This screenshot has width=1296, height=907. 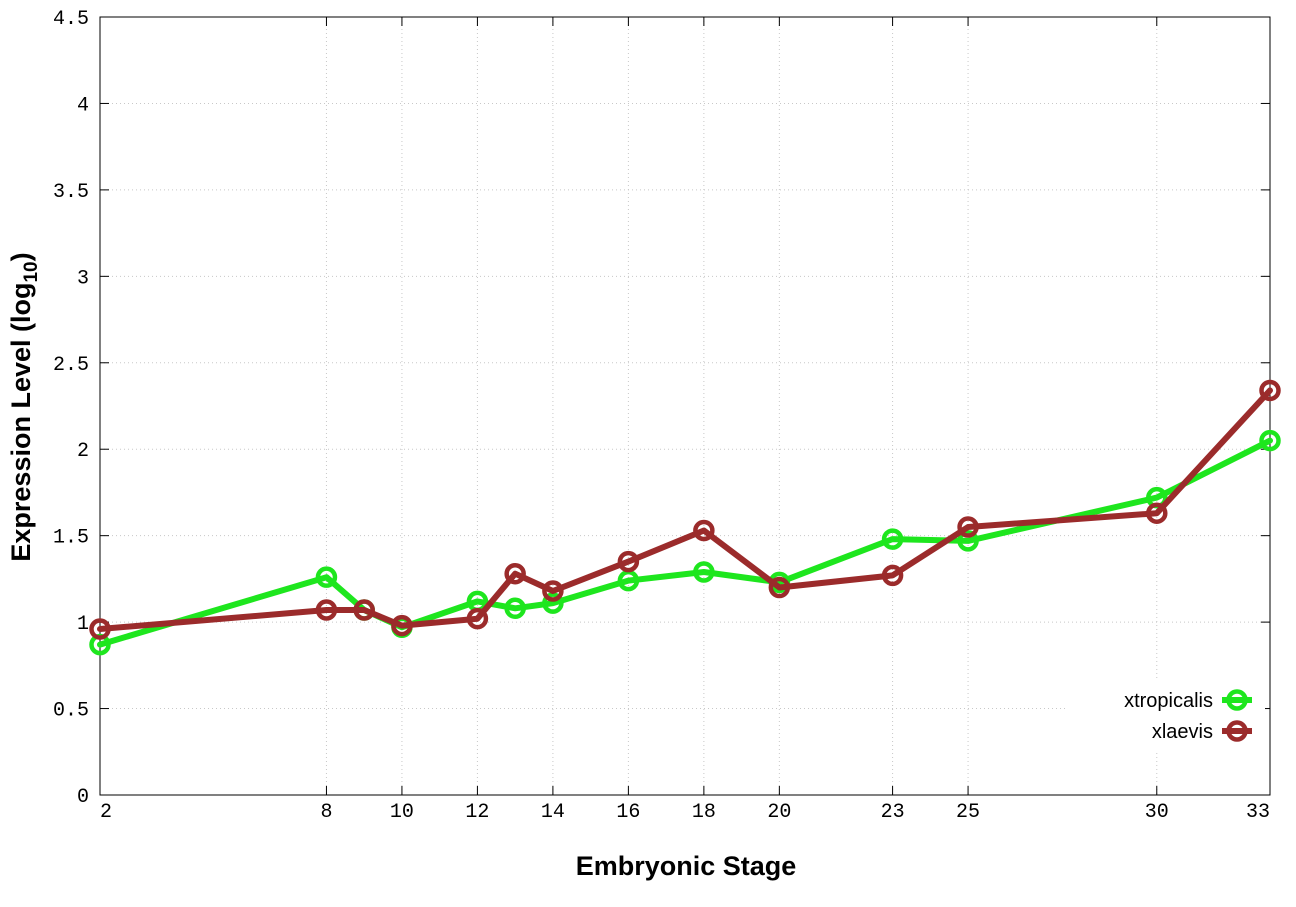 What do you see at coordinates (31, 271) in the screenshot?
I see `y-axis-title-subscript: 10` at bounding box center [31, 271].